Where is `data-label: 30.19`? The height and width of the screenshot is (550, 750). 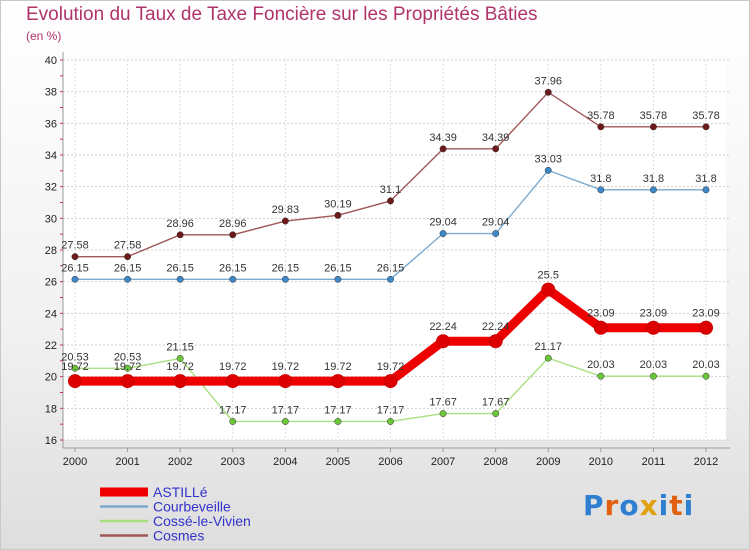
data-label: 30.19 is located at coordinates (338, 204).